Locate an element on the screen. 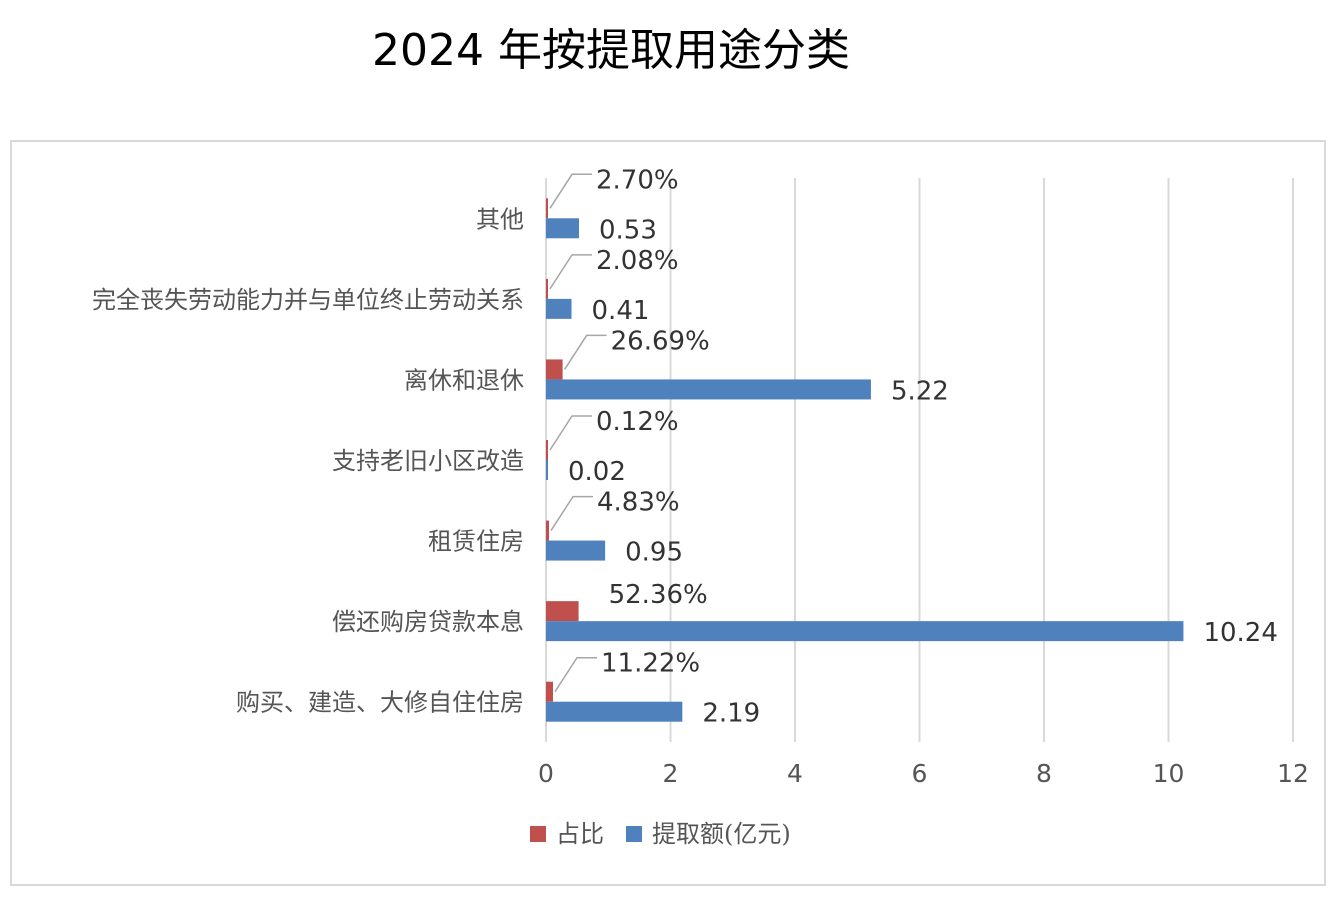 The image size is (1337, 906). category-label: 完全丧失劳动能力并与单位终止劳动关系 is located at coordinates (308, 300).